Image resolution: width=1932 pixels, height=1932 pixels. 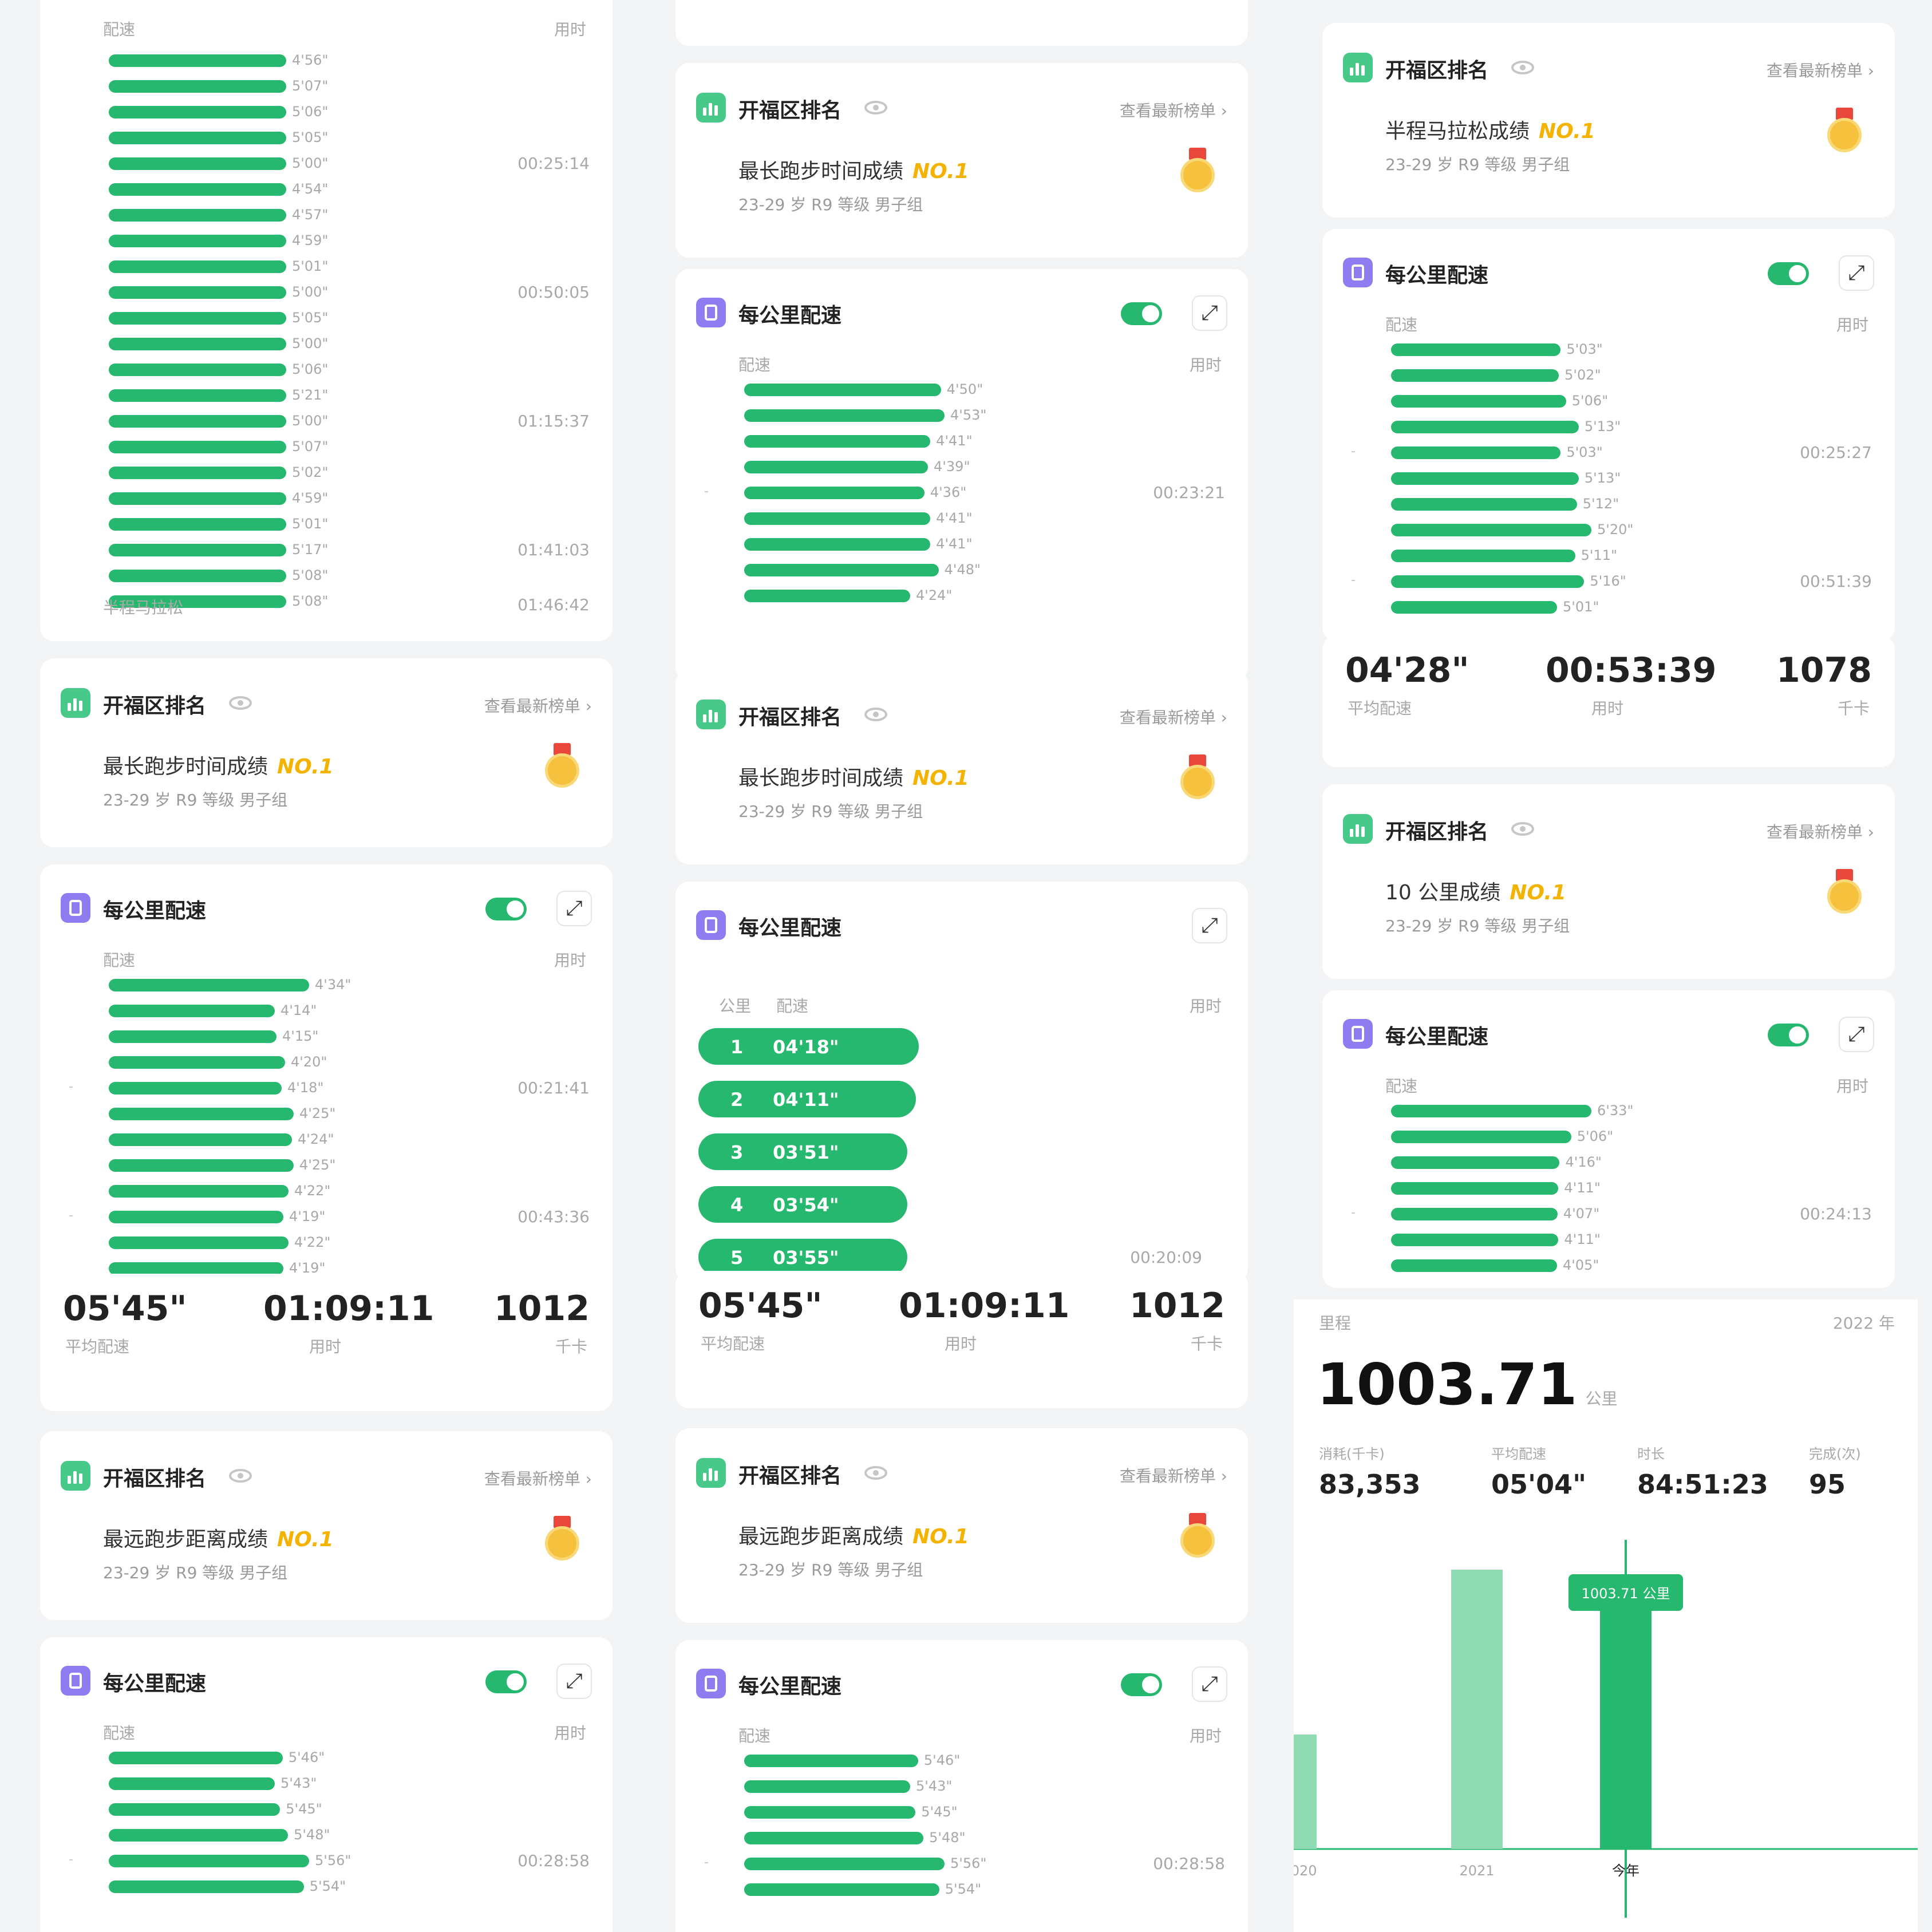 What do you see at coordinates (1539, 1484) in the screenshot?
I see `summary-stat-value: 05'04"` at bounding box center [1539, 1484].